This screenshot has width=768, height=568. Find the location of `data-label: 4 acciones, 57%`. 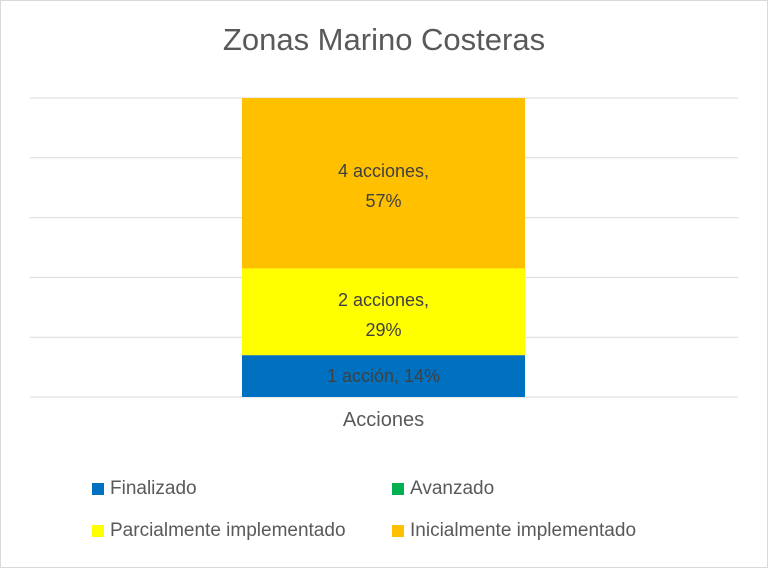

data-label: 4 acciones, 57% is located at coordinates (383, 186).